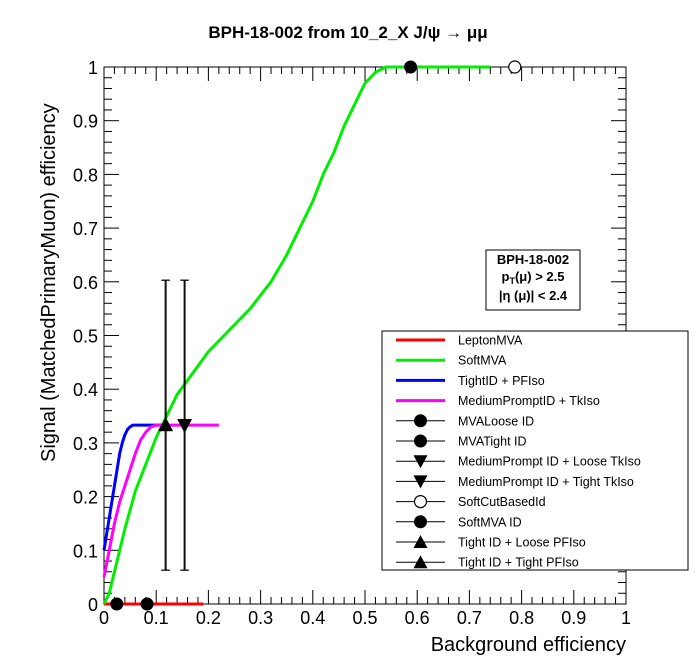 The height and width of the screenshot is (672, 696). I want to click on legend-label: SoftMVA ID, so click(490, 522).